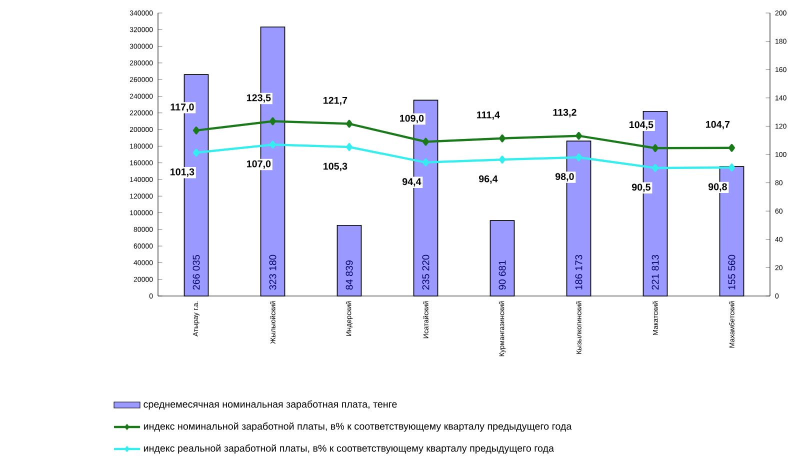 The height and width of the screenshot is (473, 800). I want to click on data-label: 84 839, so click(349, 275).